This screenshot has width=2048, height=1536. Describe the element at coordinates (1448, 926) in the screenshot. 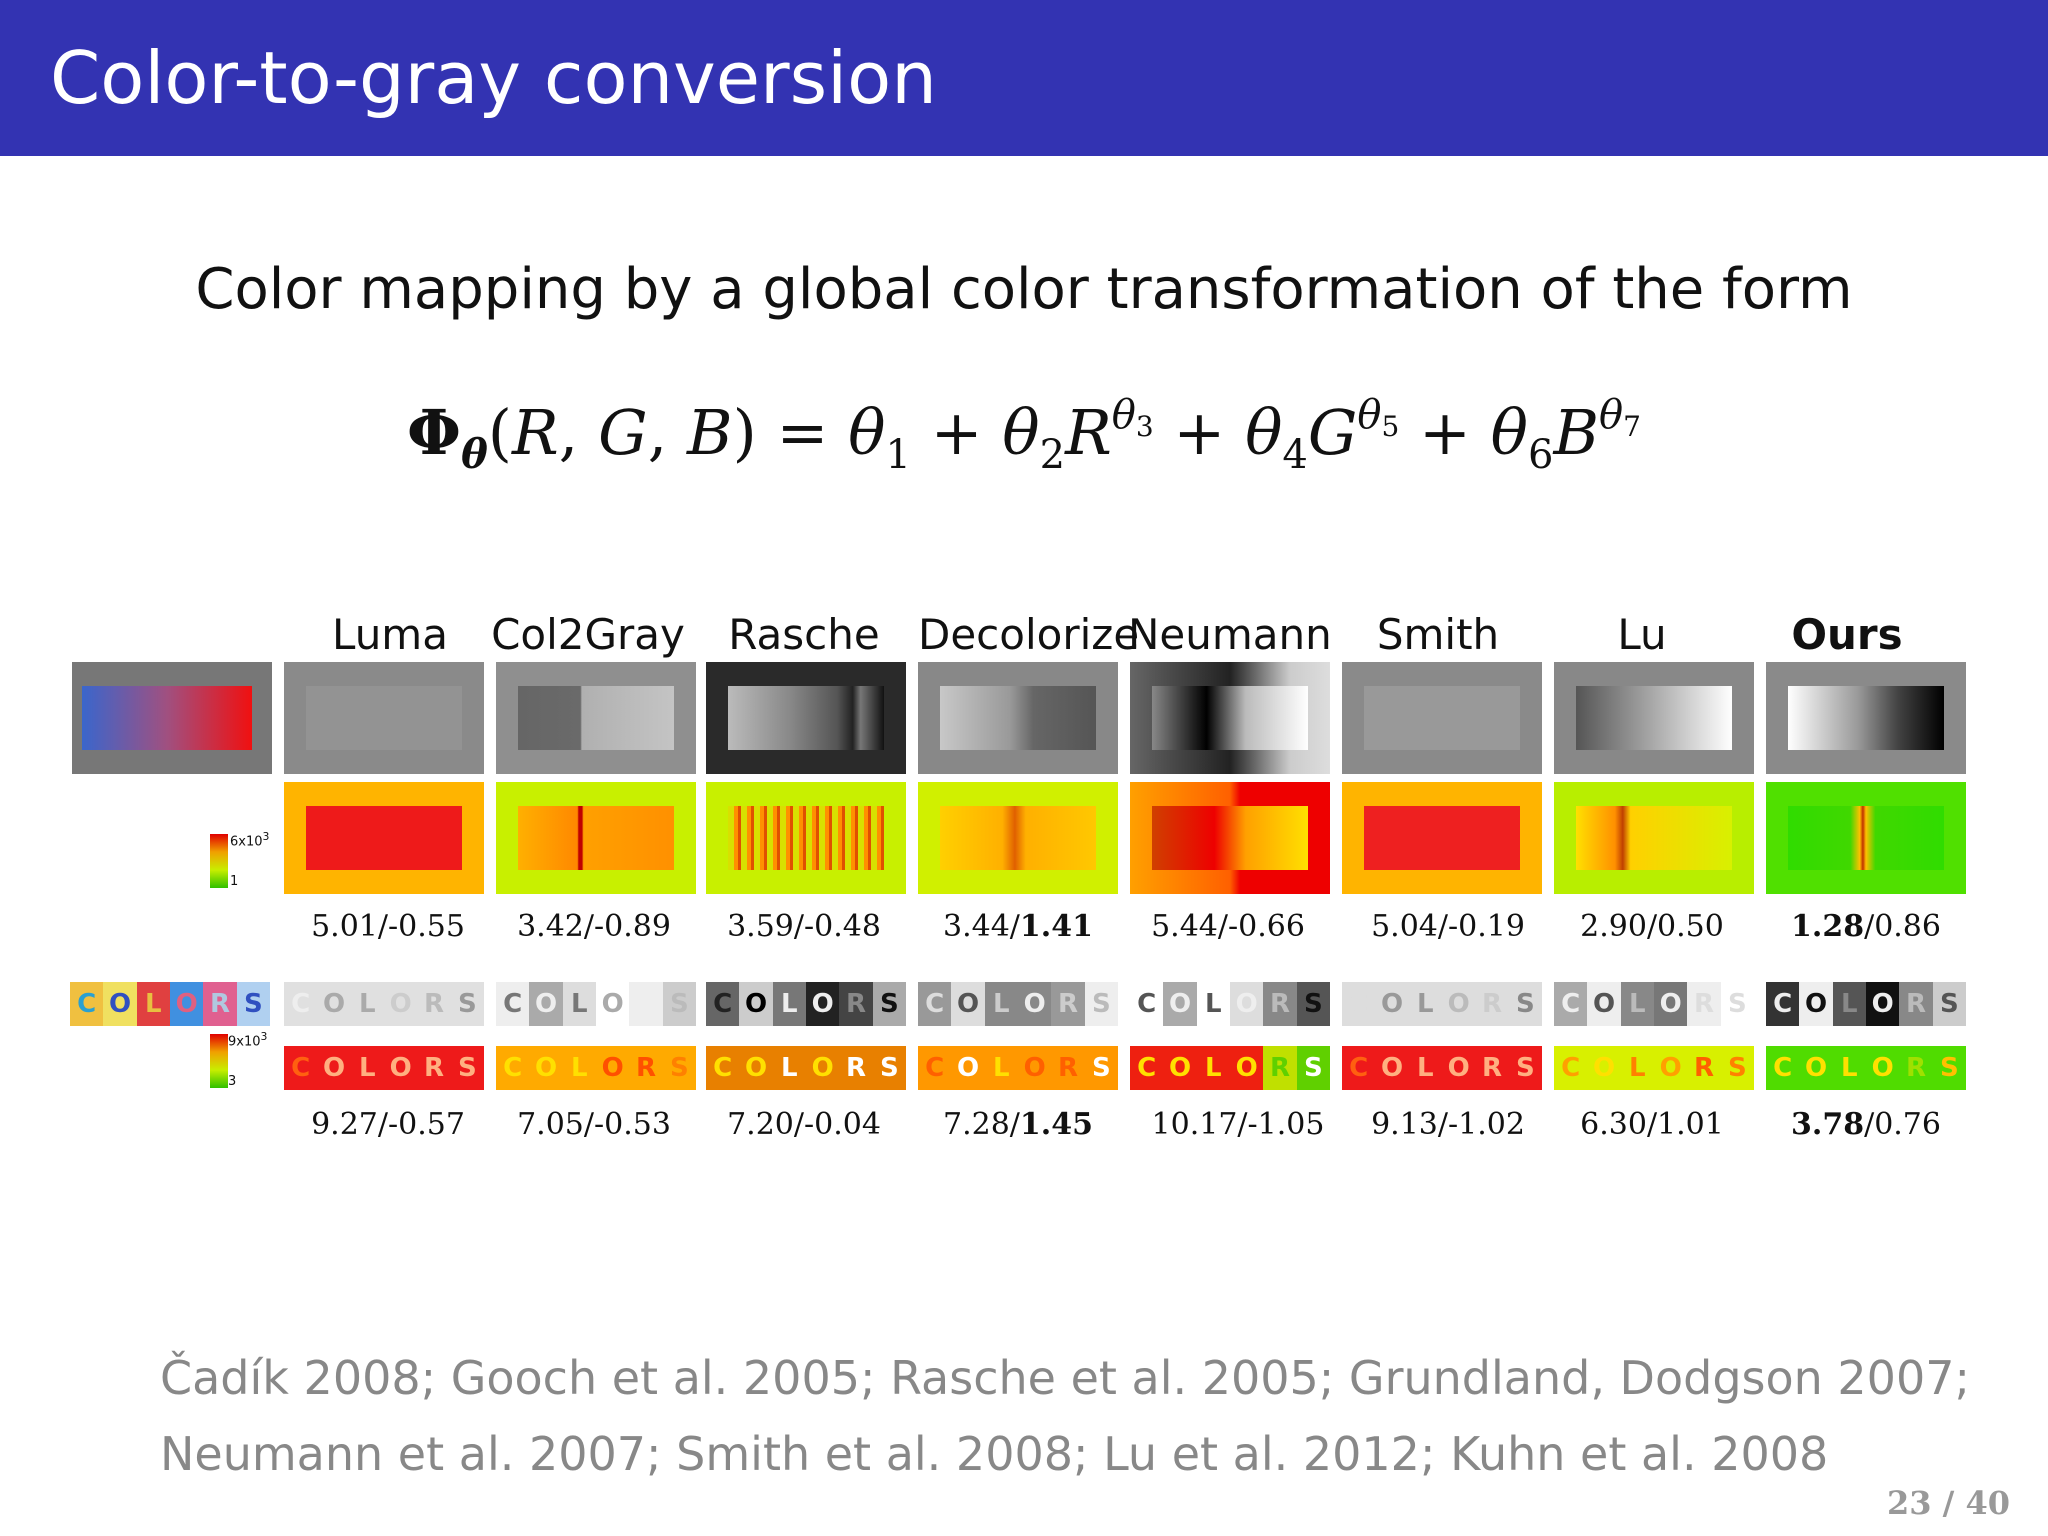

I see `score-gradient-smith: 5.04/-0.19` at that location.